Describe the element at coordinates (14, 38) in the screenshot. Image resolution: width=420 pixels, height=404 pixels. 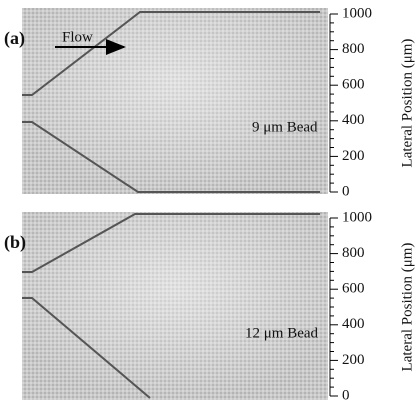
I see `panel-label: (a)` at that location.